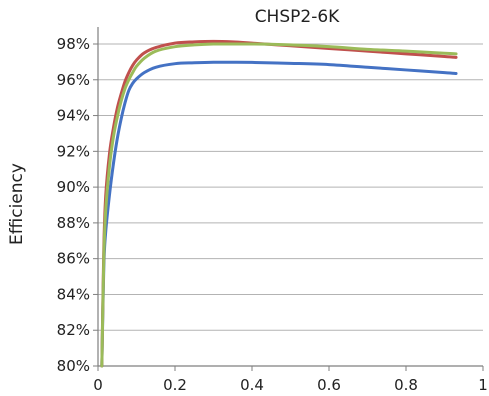 The image size is (489, 396). What do you see at coordinates (73, 44) in the screenshot?
I see `y-tick-label: 98%` at bounding box center [73, 44].